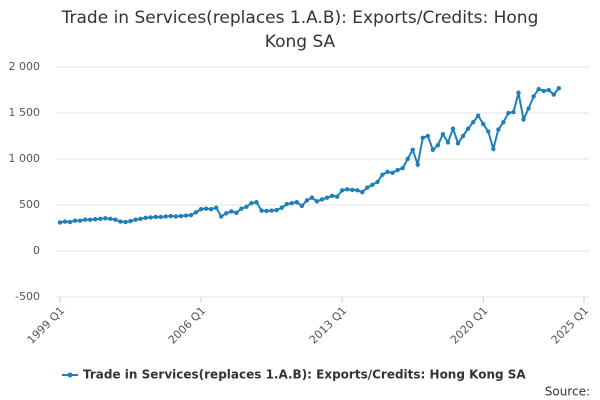 The image size is (600, 400). What do you see at coordinates (328, 325) in the screenshot?
I see `x-tick-label: 2013 Q1` at bounding box center [328, 325].